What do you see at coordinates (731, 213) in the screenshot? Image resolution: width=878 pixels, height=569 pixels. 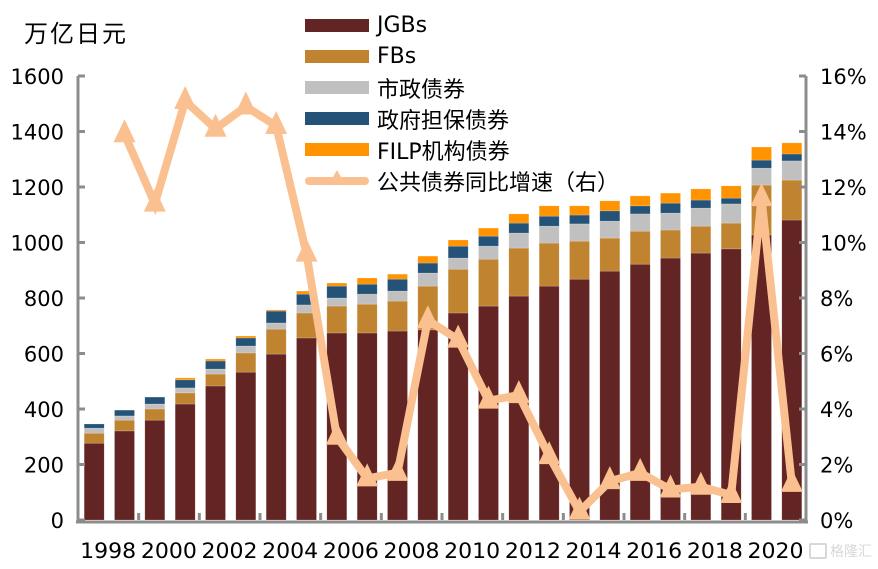 I see `bar-segment-市政债券-2019` at bounding box center [731, 213].